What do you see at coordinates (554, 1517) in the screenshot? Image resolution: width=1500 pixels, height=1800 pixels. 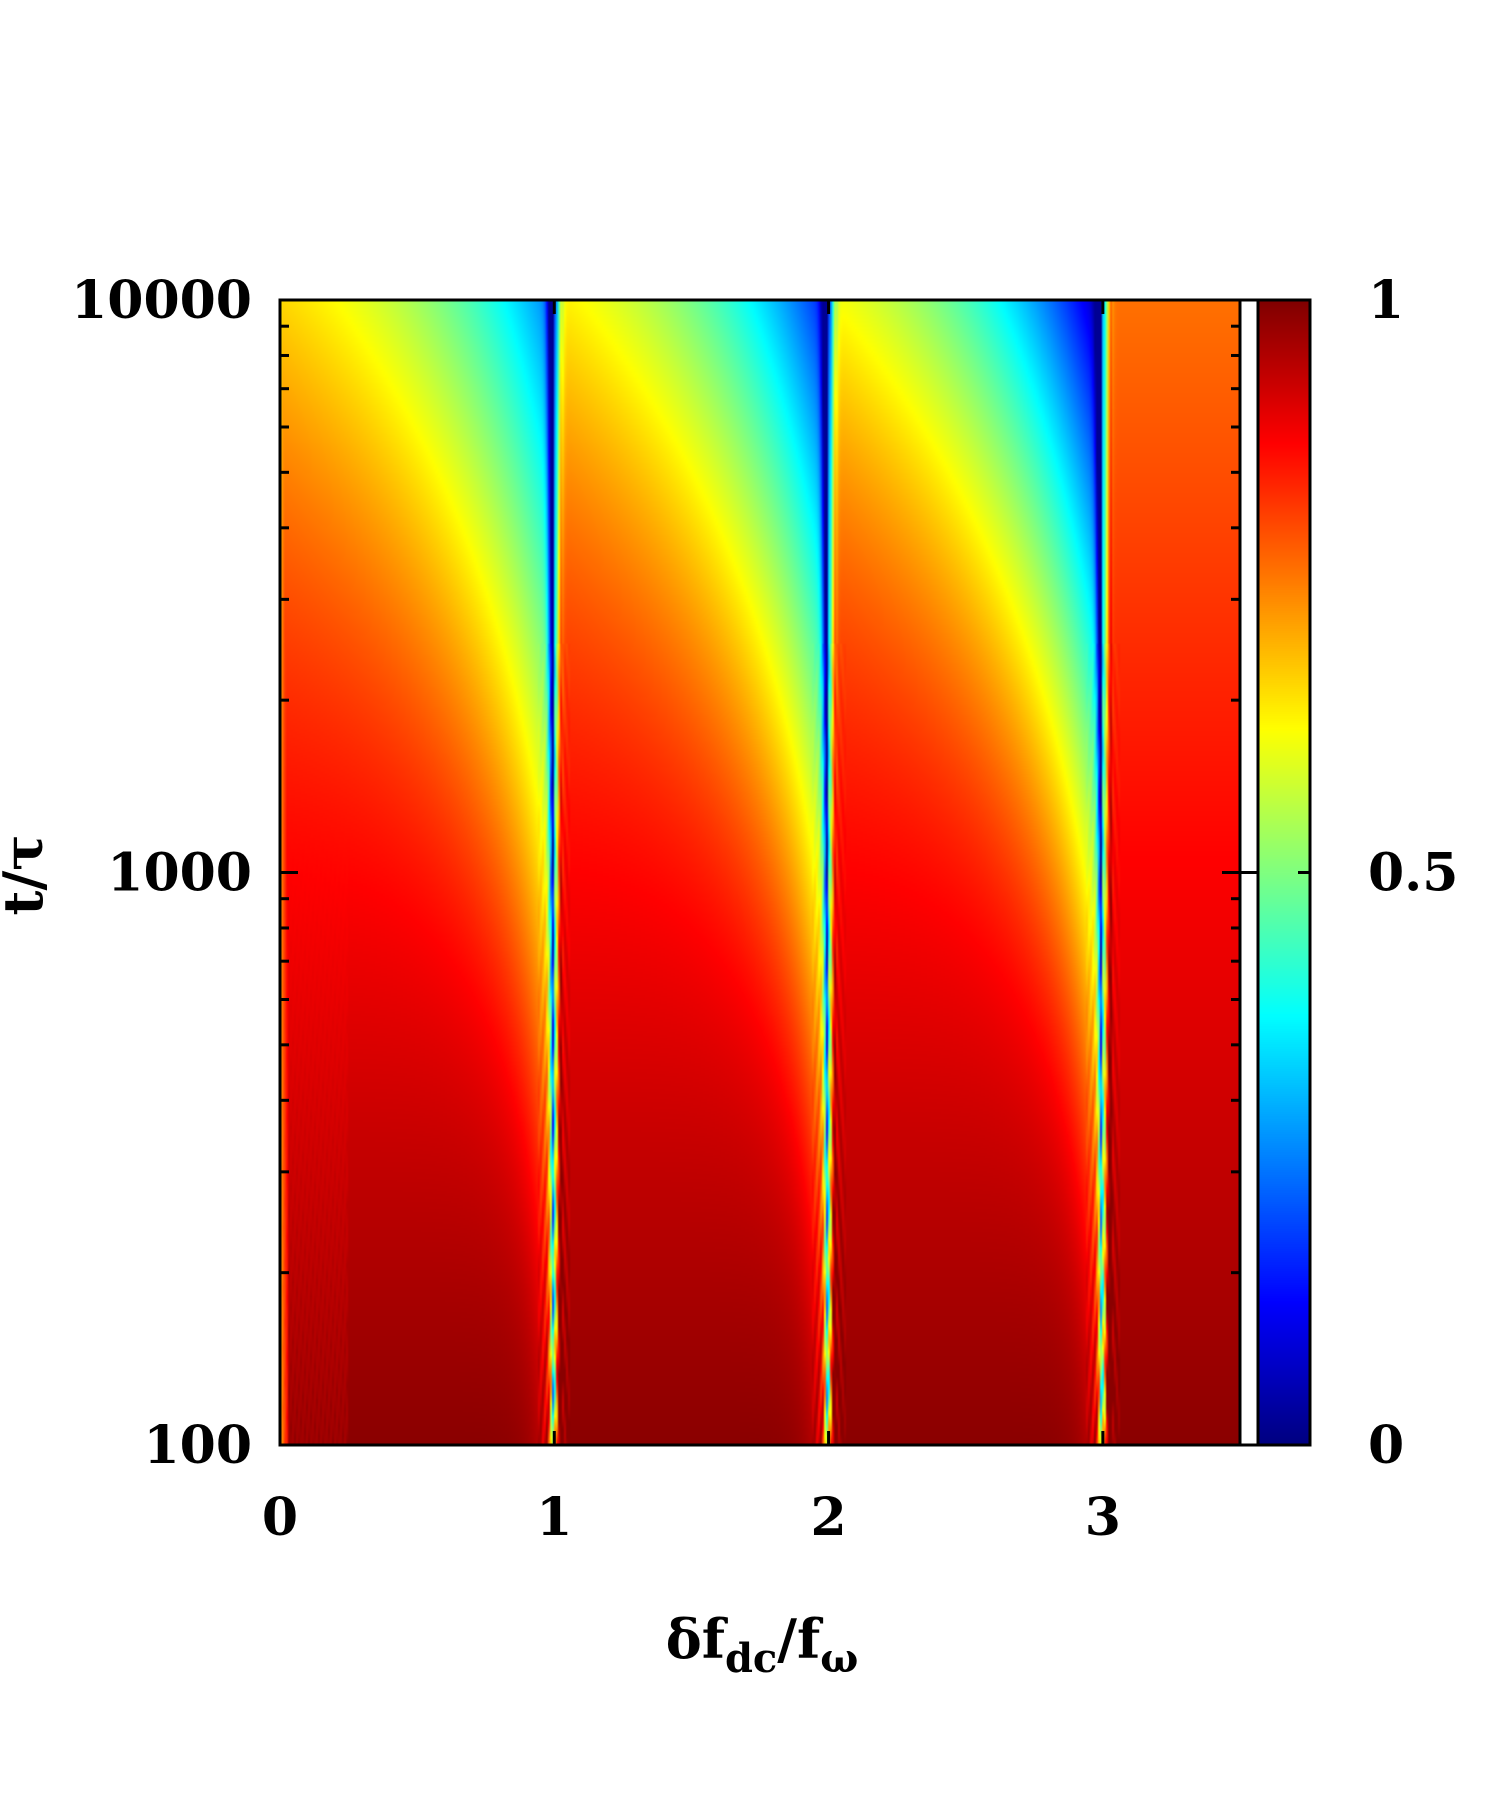 I see `x-tick-label: 1` at bounding box center [554, 1517].